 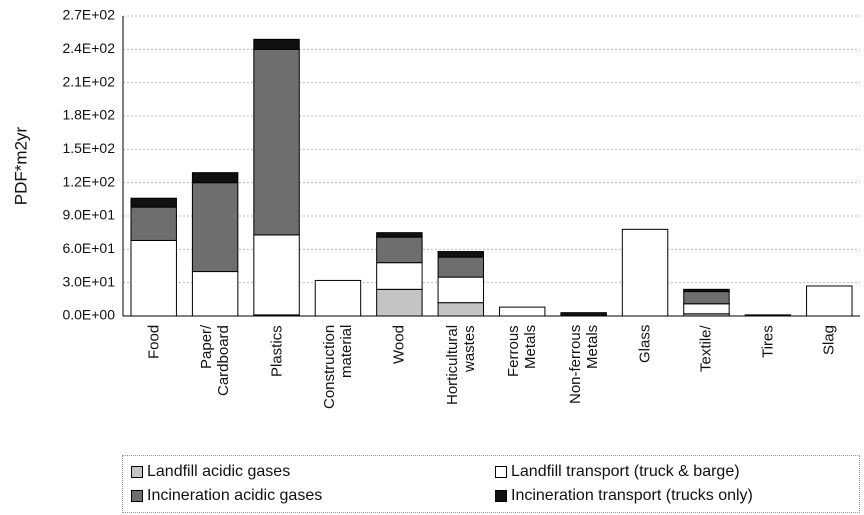 I want to click on legend-item: Landfill acidic gases, so click(x=313, y=472).